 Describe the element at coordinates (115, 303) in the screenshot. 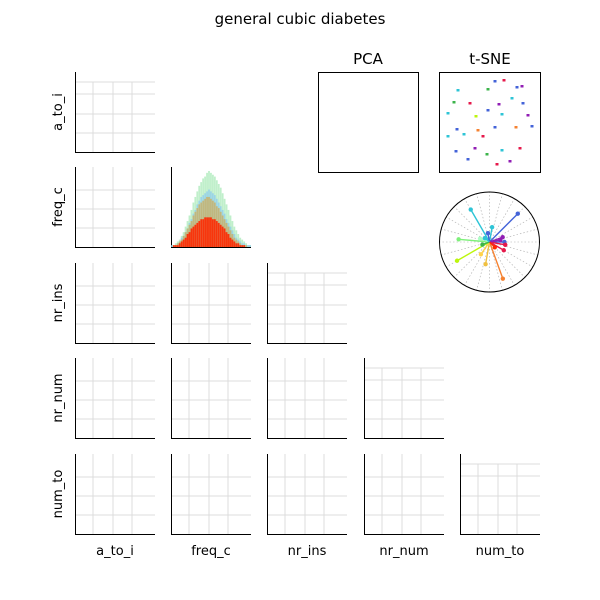

I see `panel-nr_ins-vs-a_to_i` at that location.